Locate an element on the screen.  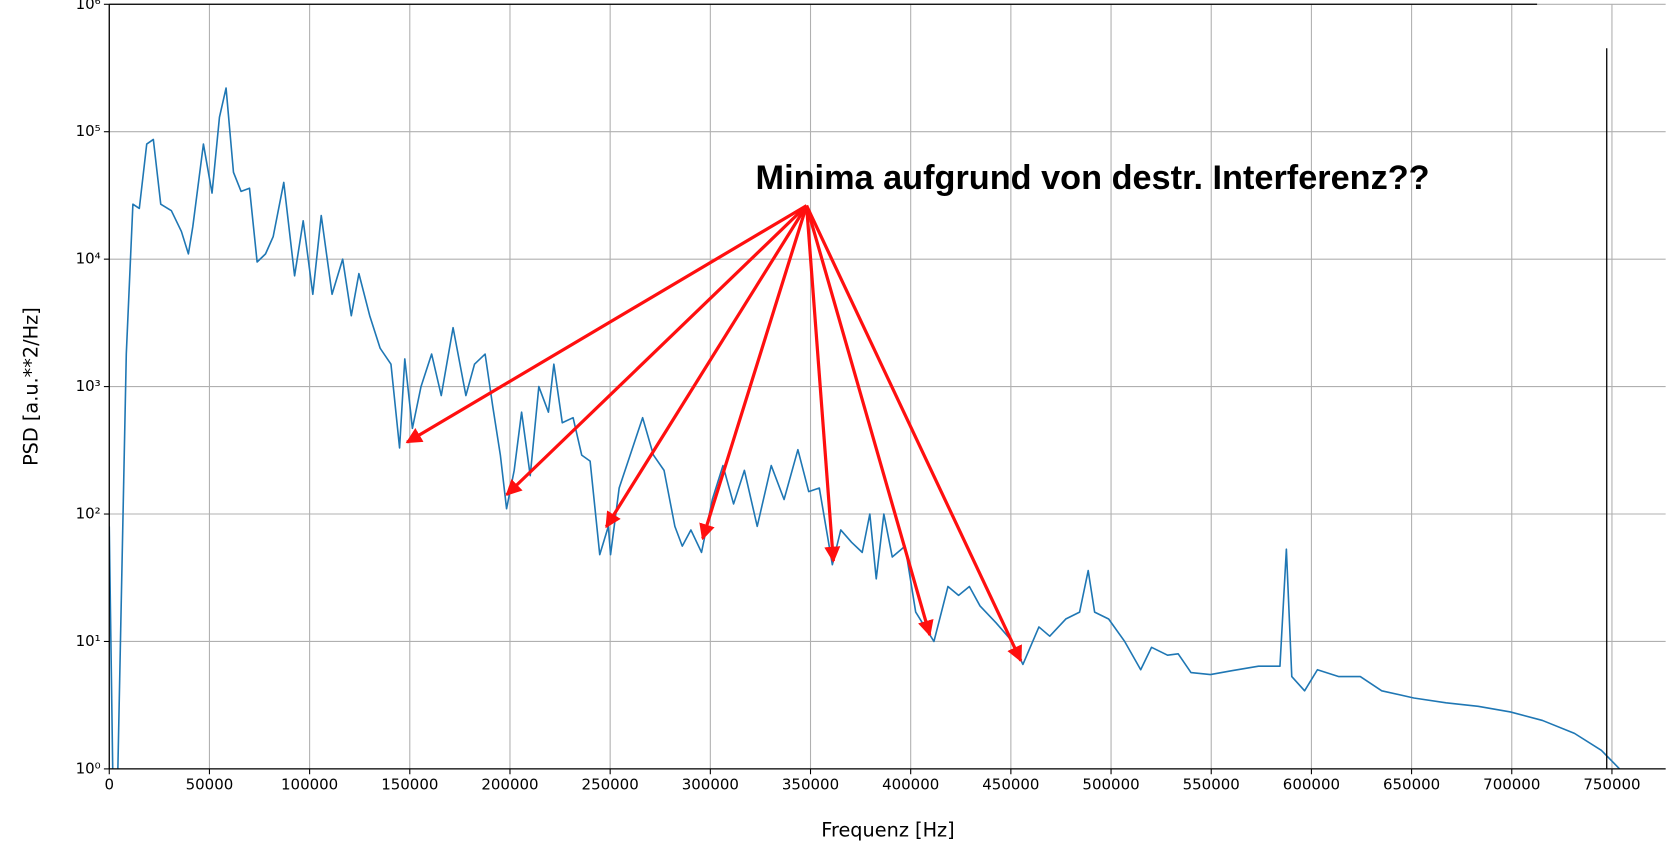
y-tick-label: 10² is located at coordinates (88, 514).